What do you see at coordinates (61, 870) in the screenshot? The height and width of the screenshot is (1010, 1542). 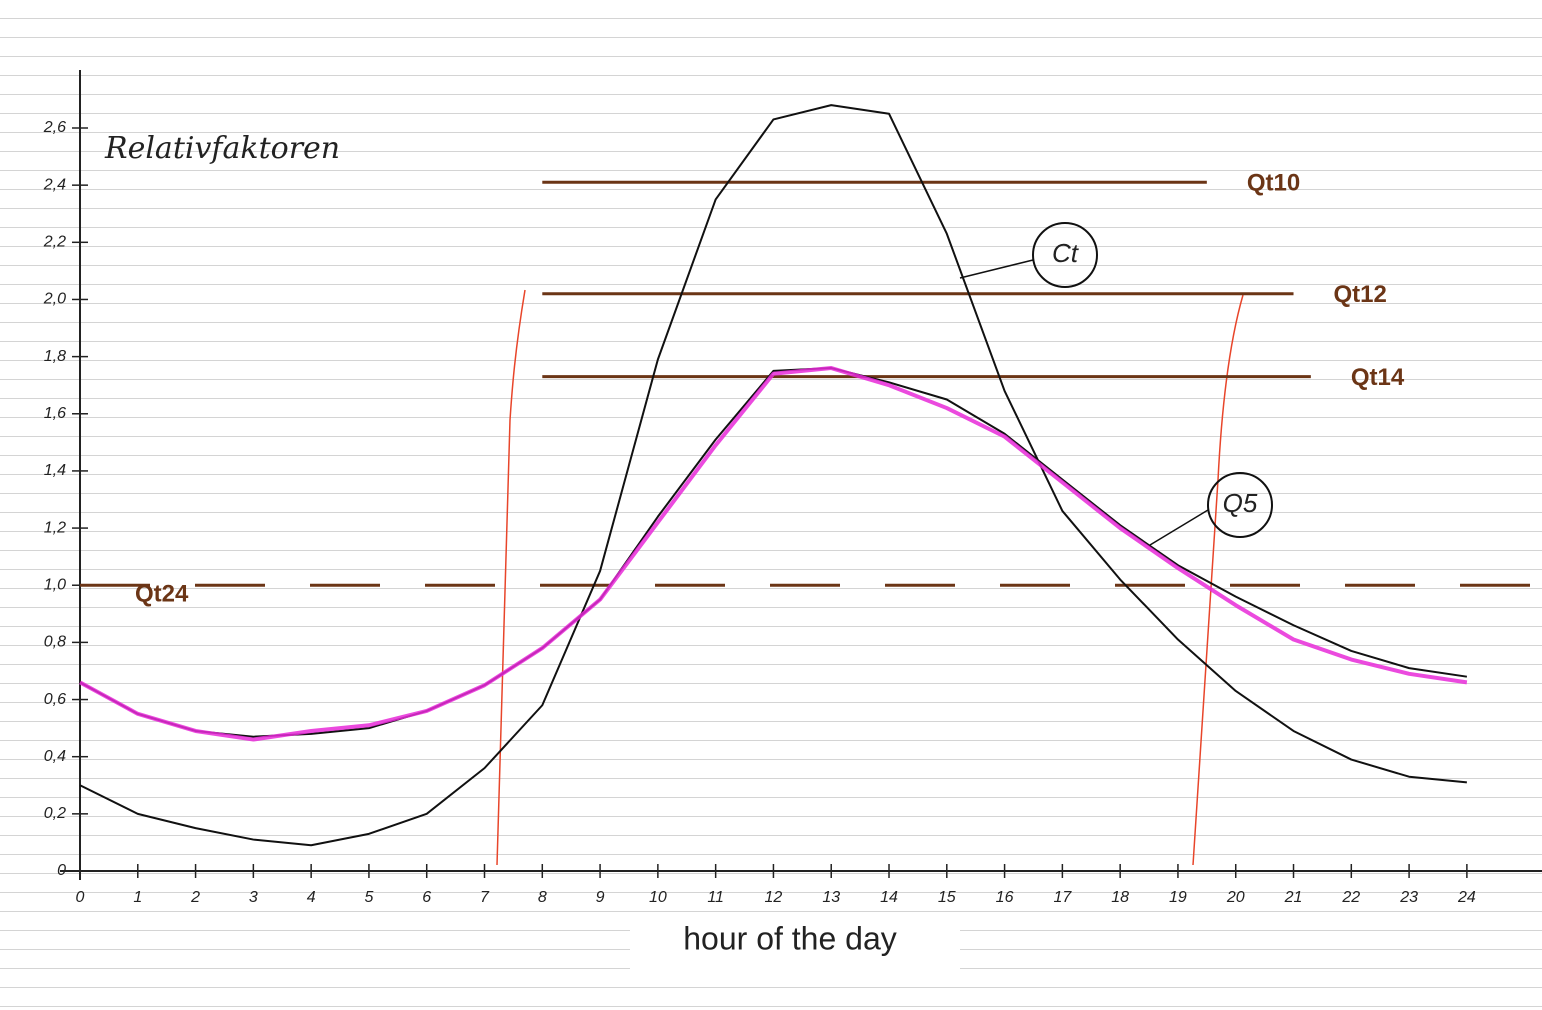 I see `y-tick-label: 0` at bounding box center [61, 870].